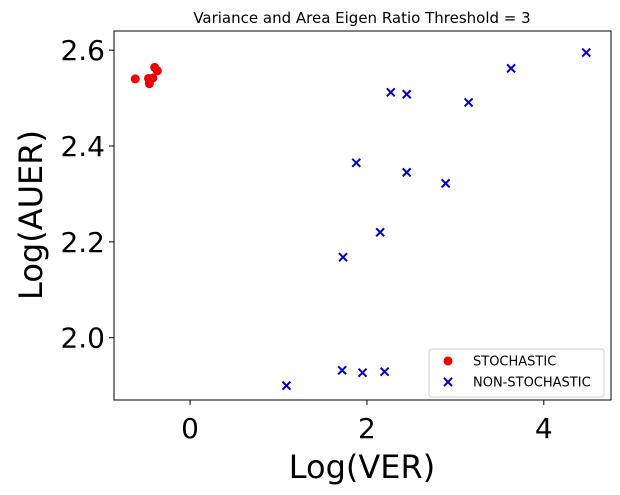 This screenshot has height=495, width=620. What do you see at coordinates (190, 428) in the screenshot?
I see `x-tick-label: 0` at bounding box center [190, 428].